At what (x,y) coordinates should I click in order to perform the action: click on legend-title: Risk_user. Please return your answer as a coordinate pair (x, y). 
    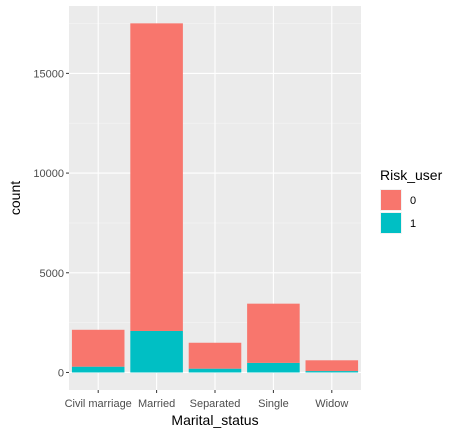
    Looking at the image, I should click on (411, 175).